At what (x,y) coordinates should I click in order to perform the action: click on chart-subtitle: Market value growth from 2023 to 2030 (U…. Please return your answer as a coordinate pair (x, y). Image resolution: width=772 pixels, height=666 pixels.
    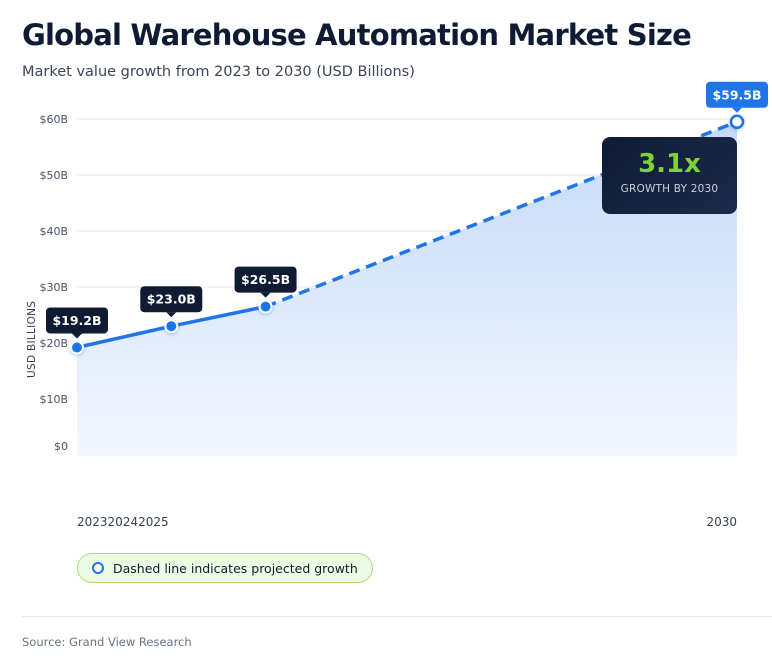
    Looking at the image, I should click on (218, 72).